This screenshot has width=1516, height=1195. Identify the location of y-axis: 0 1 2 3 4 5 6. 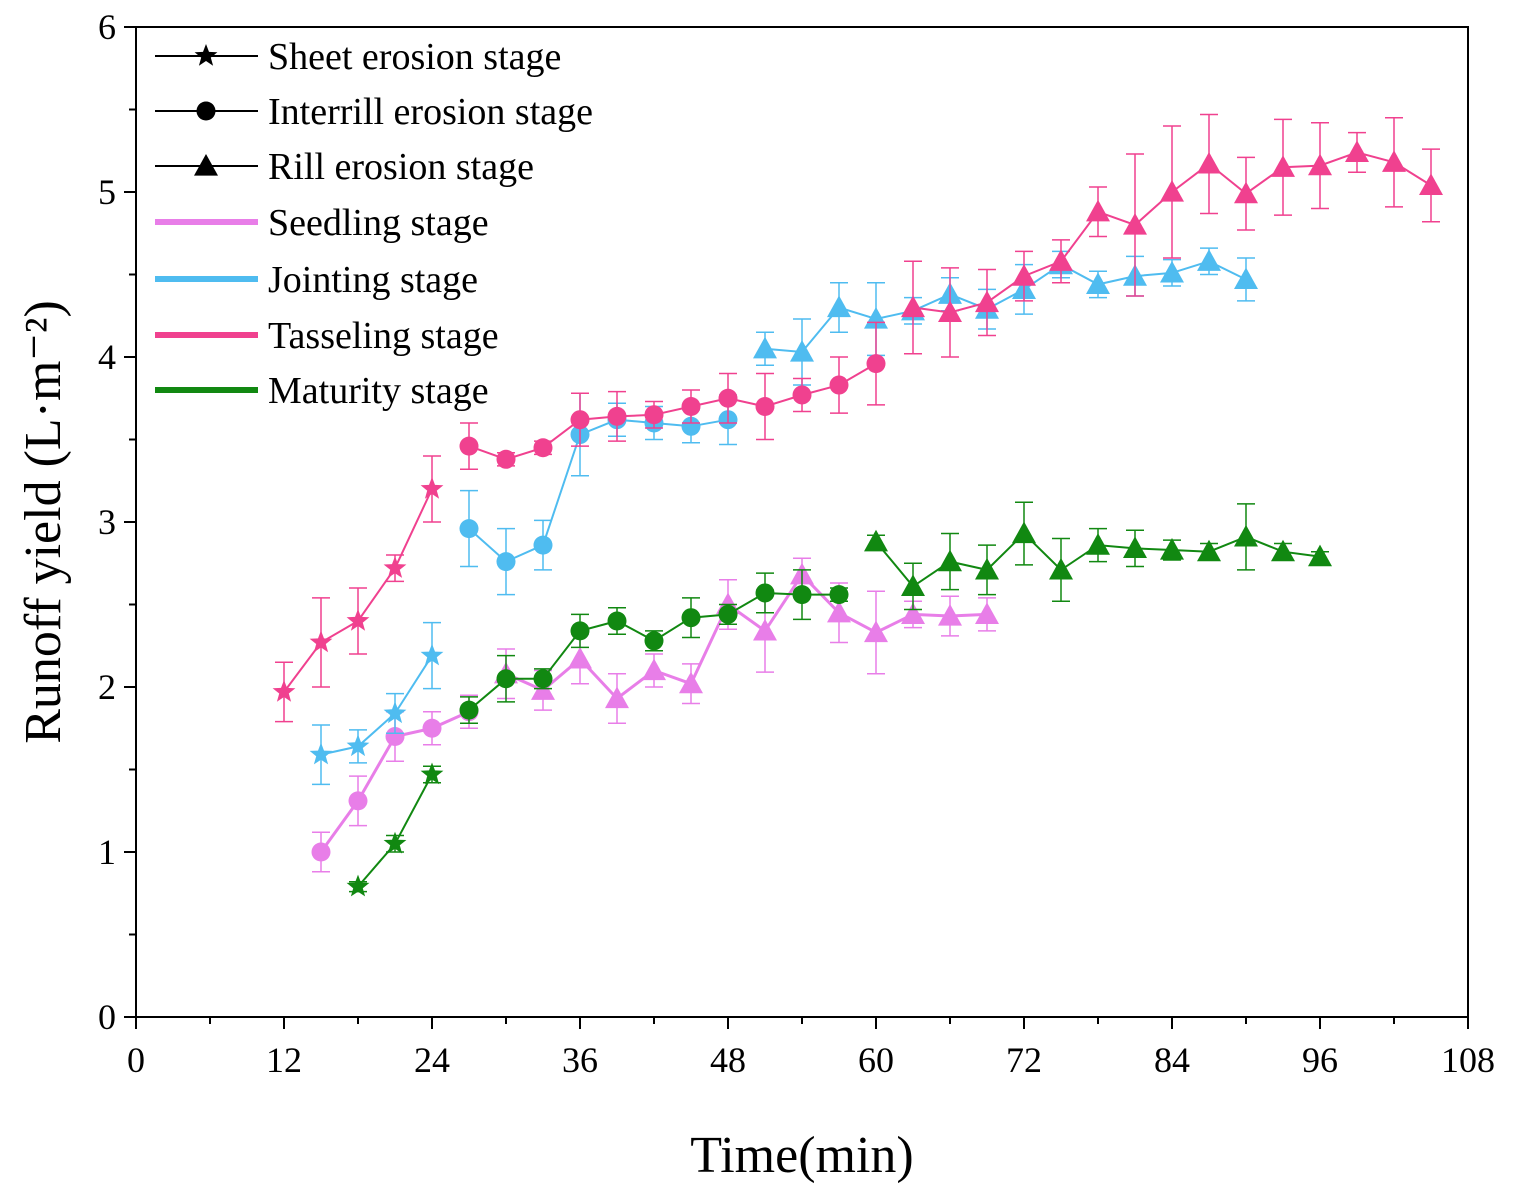
(117, 522).